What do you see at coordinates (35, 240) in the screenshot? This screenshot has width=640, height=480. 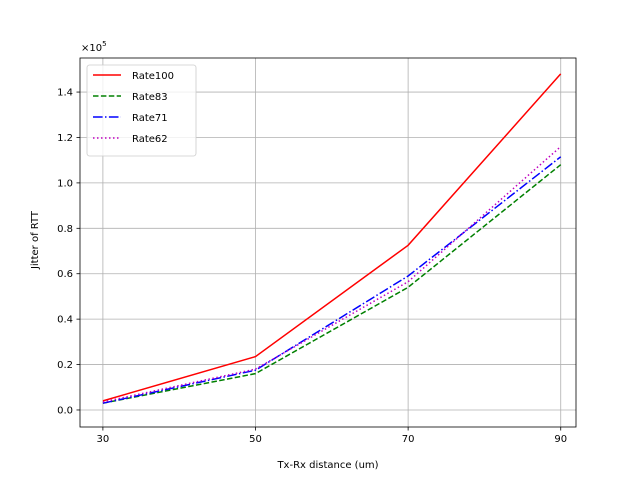 I see `y-axis-label: Jitter of RTT` at bounding box center [35, 240].